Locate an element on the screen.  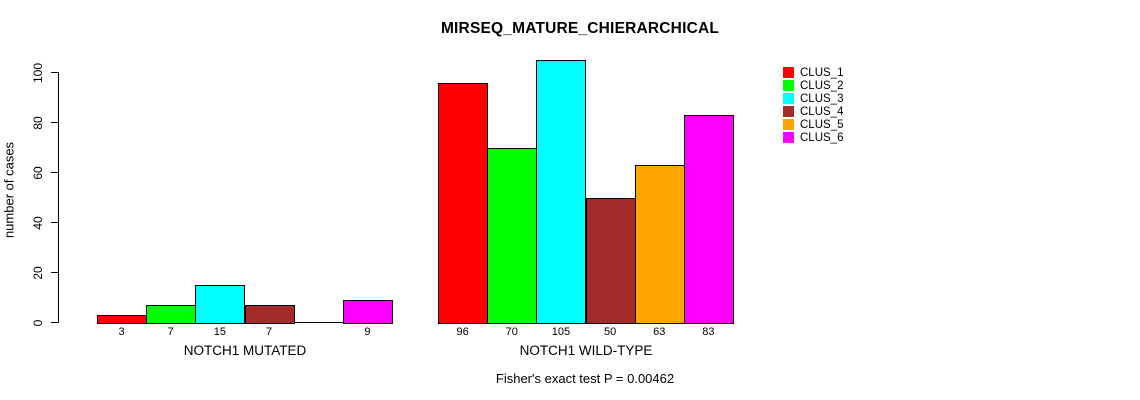
legend-item-clus_4: CLUS_4 is located at coordinates (813, 111).